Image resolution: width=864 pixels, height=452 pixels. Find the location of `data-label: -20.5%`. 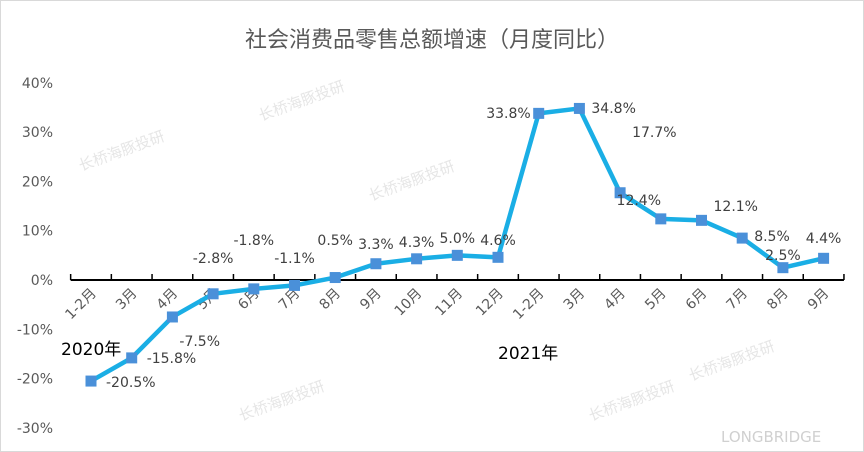

data-label: -20.5% is located at coordinates (131, 383).